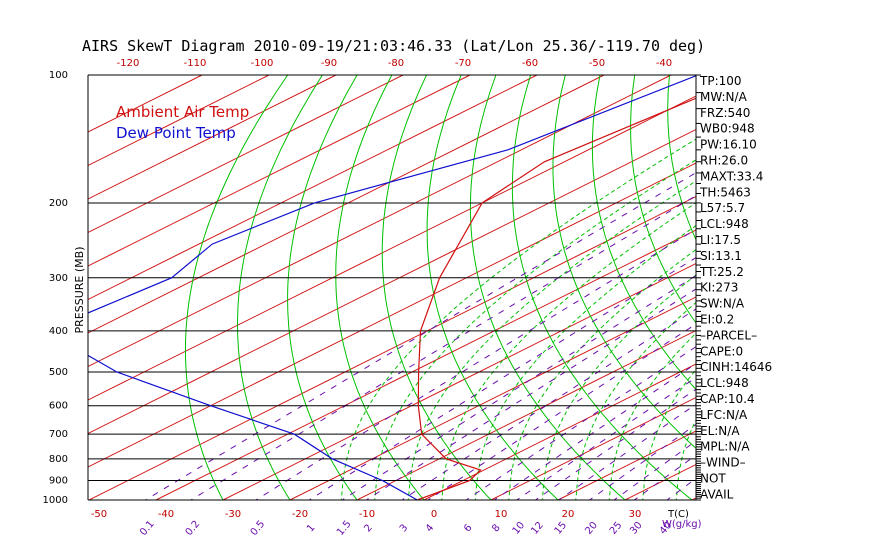 The image size is (870, 560). What do you see at coordinates (719, 288) in the screenshot?
I see `stability-index-item: KI:273` at bounding box center [719, 288].